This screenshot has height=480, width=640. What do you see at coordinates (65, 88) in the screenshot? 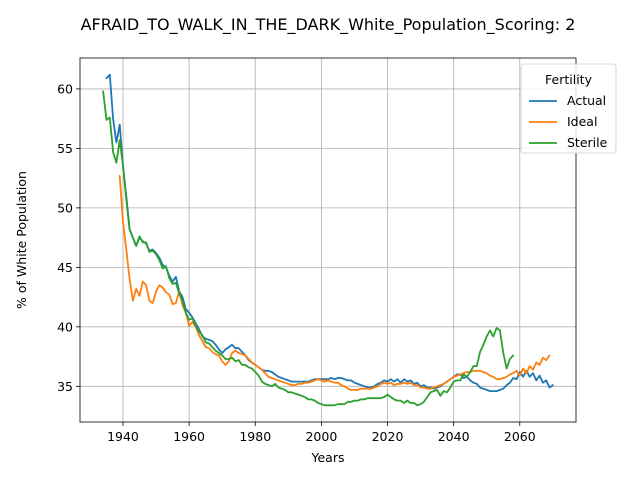
I see `y-tick-label: 60` at bounding box center [65, 88].